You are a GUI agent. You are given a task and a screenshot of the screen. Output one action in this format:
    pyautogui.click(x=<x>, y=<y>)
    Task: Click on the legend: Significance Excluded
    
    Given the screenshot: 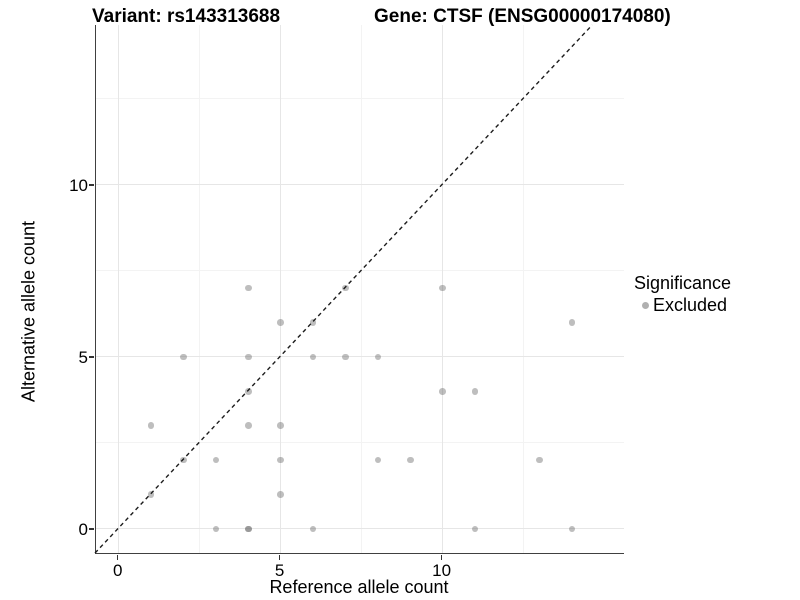 What is the action you would take?
    pyautogui.click(x=682, y=294)
    